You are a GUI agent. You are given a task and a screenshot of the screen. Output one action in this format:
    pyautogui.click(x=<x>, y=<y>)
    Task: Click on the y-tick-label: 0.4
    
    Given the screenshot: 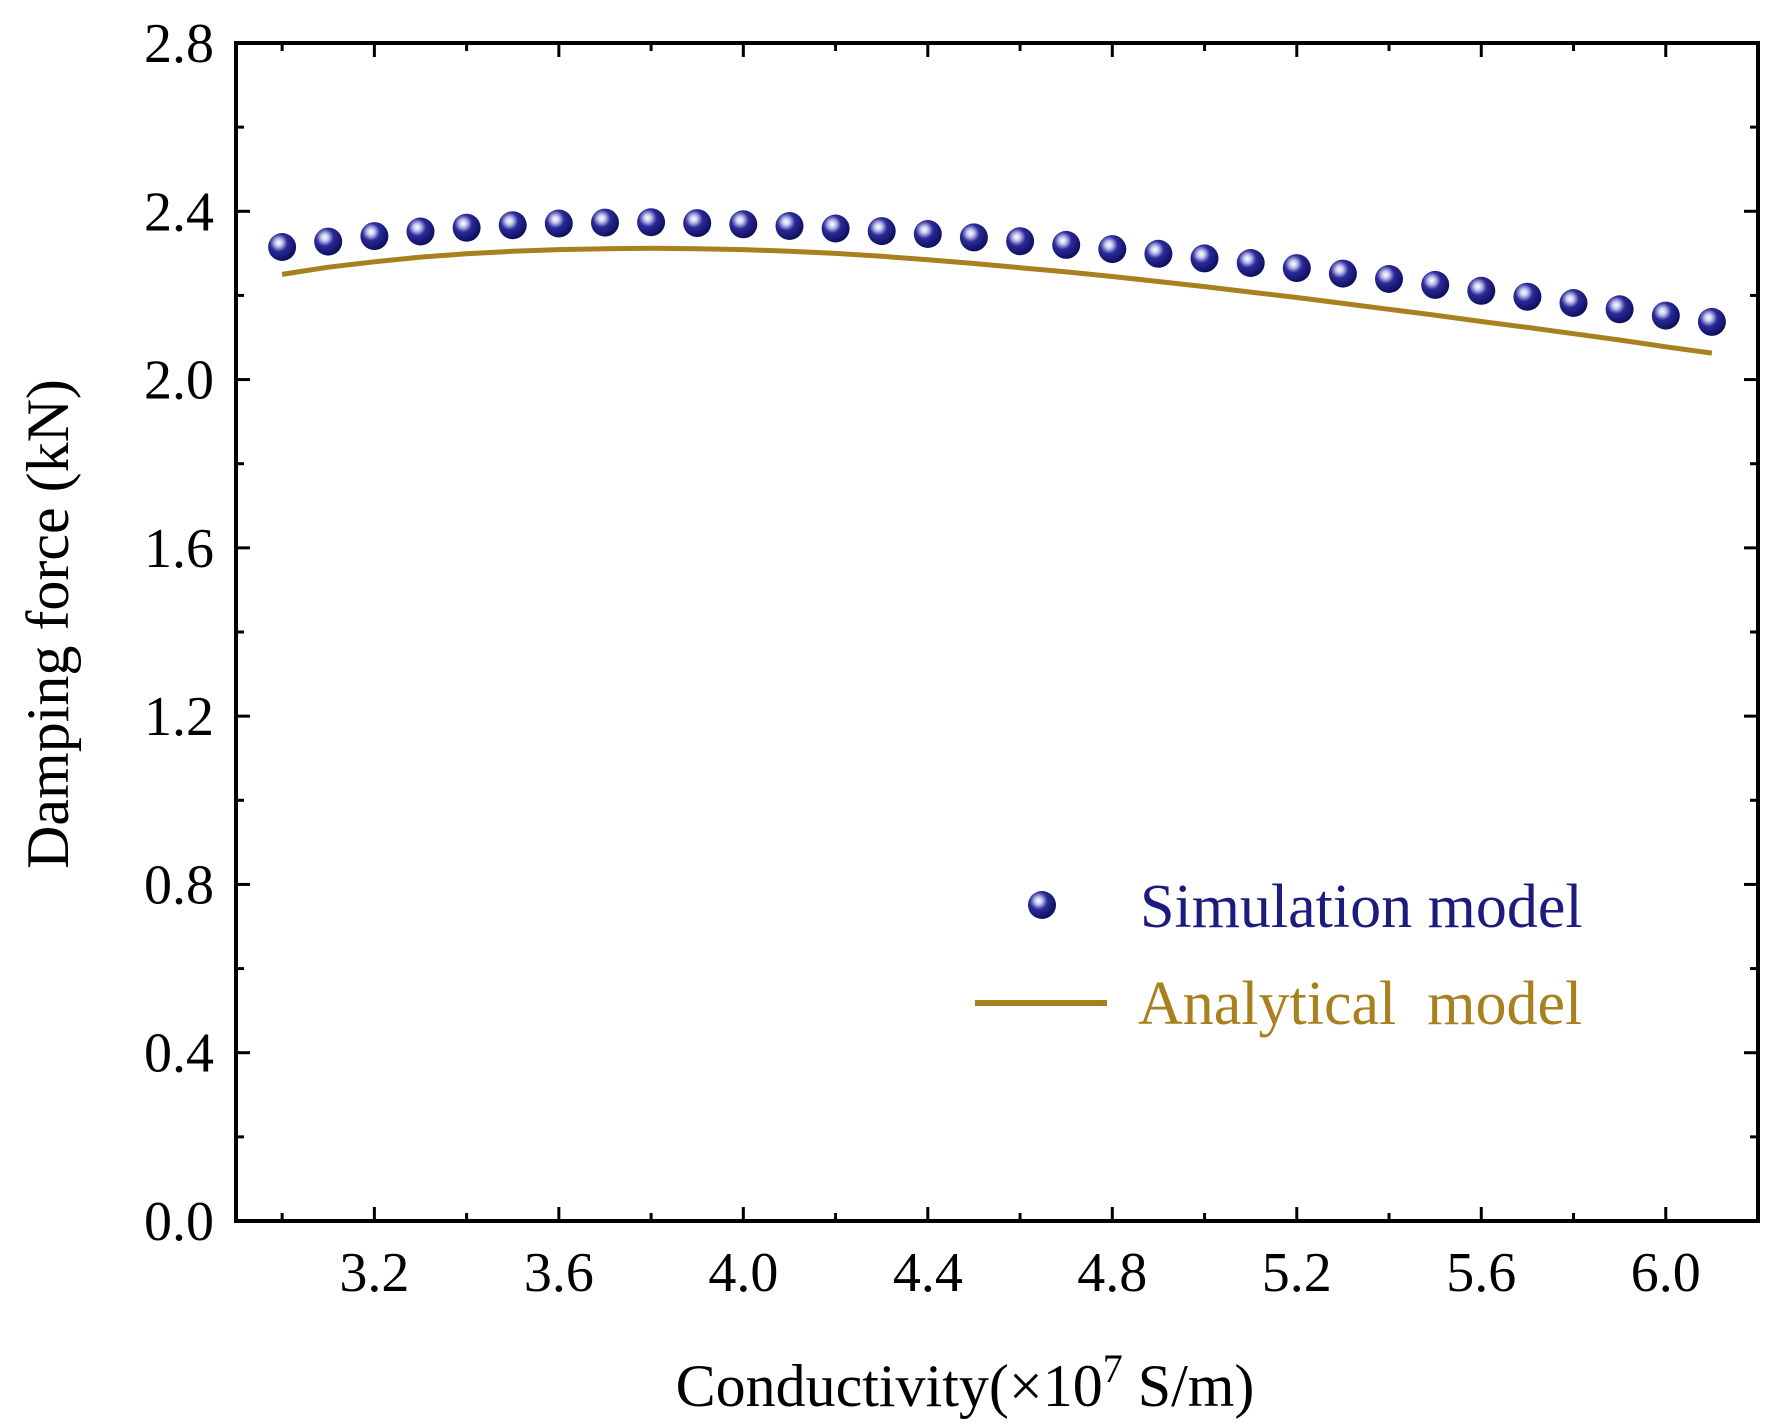 What is the action you would take?
    pyautogui.click(x=179, y=1054)
    